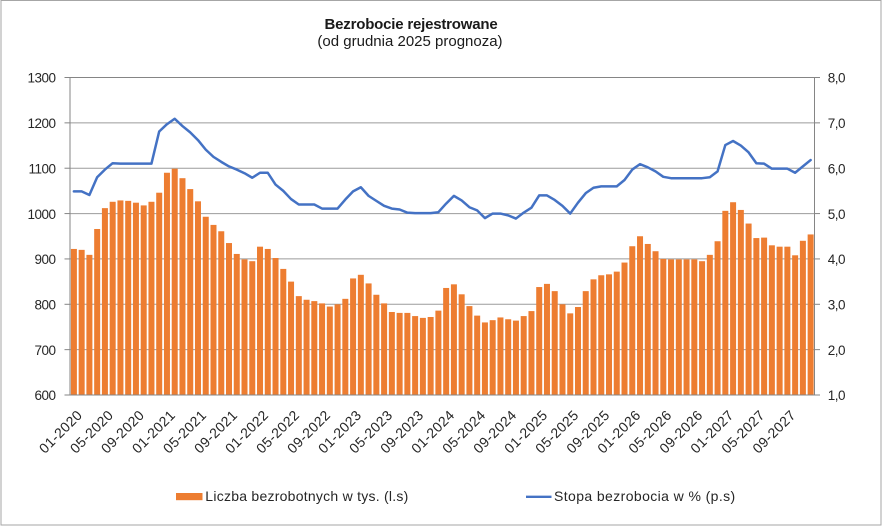 The height and width of the screenshot is (531, 882). I want to click on svg-text: 2,0, so click(836, 350).